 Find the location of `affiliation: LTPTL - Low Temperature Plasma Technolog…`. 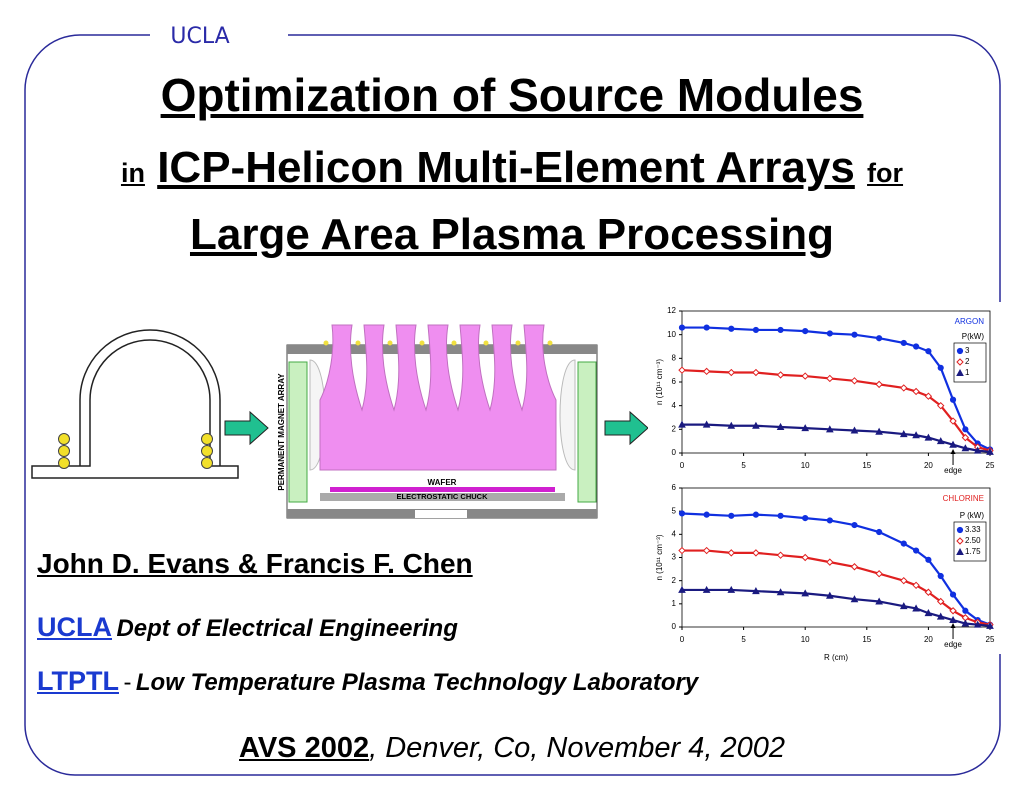

affiliation: LTPTL - Low Temperature Plasma Technolog… is located at coordinates (367, 681).